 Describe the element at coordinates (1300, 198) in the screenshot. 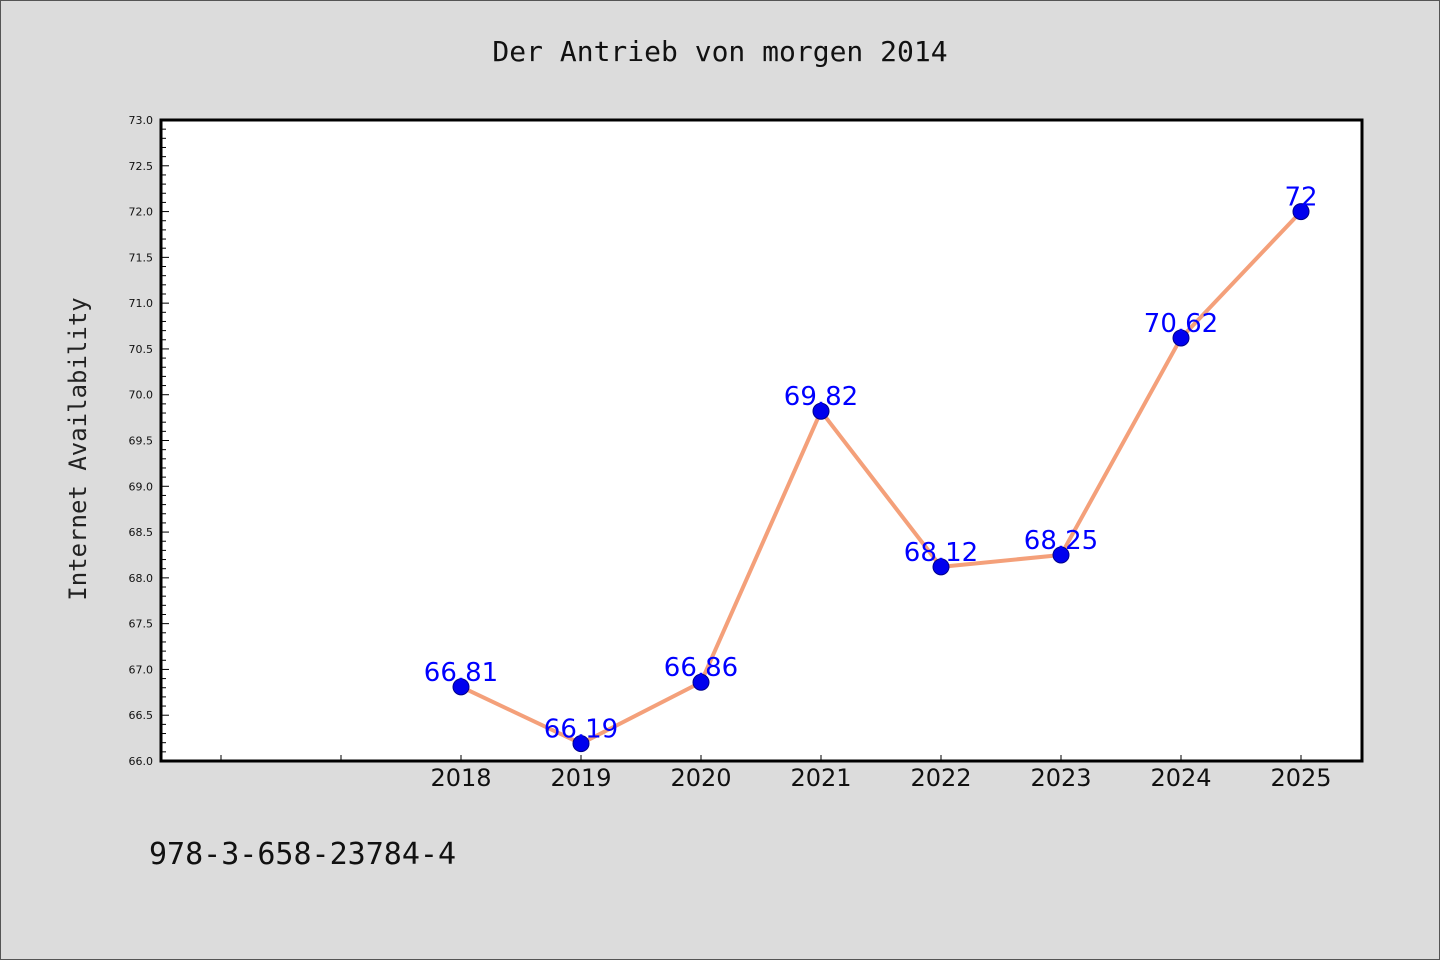

I see `data-label: 72` at that location.